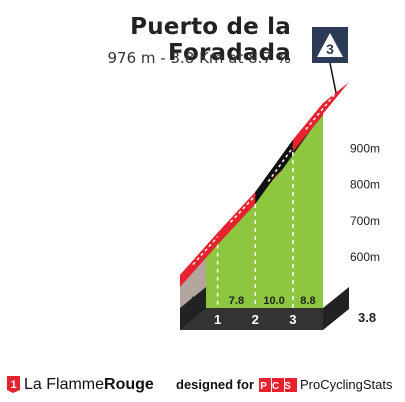 This screenshot has height=402, width=405. I want to click on flamme-rouge-brand: La FlammeRouge, so click(89, 385).